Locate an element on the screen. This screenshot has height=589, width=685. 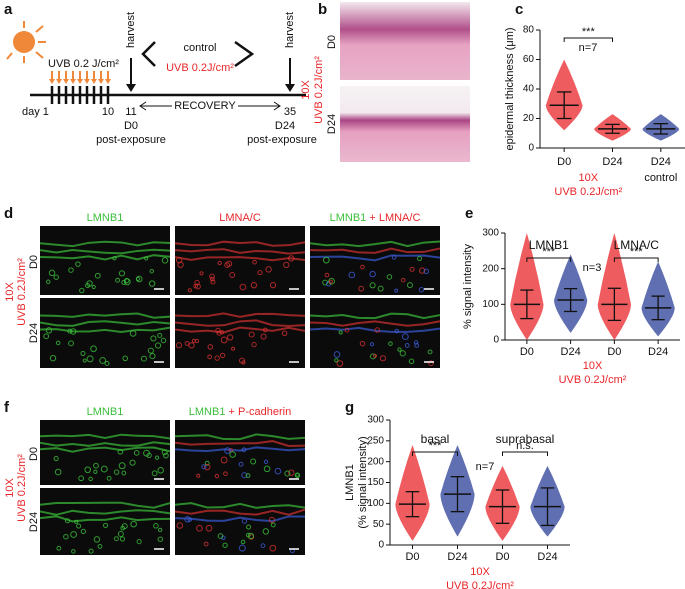
y-tick-label: 250 is located at coordinates (375, 440).